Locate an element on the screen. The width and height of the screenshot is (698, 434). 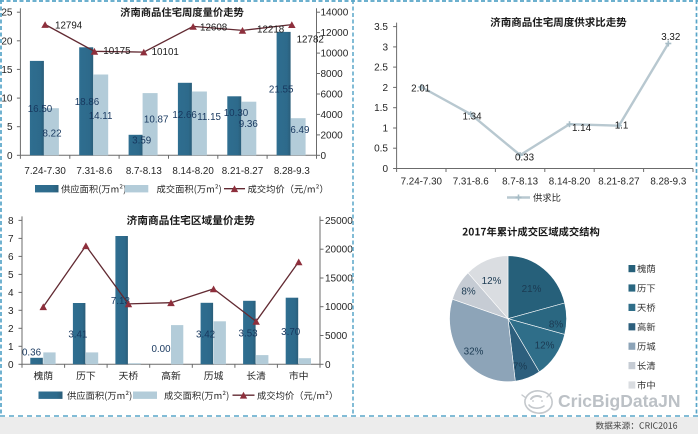
svg-text: 20 is located at coordinates (7, 41).